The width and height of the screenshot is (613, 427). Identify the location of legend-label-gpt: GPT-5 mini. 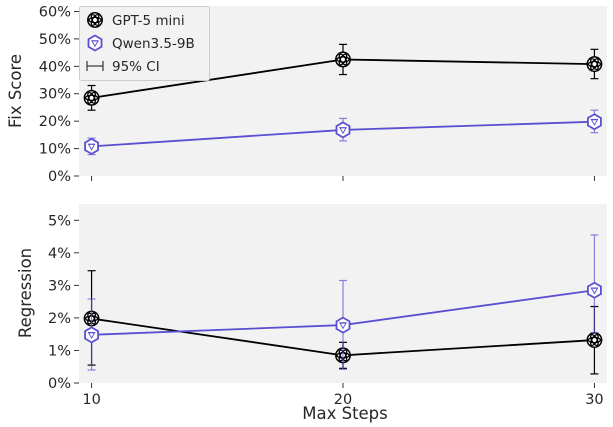
(148, 21).